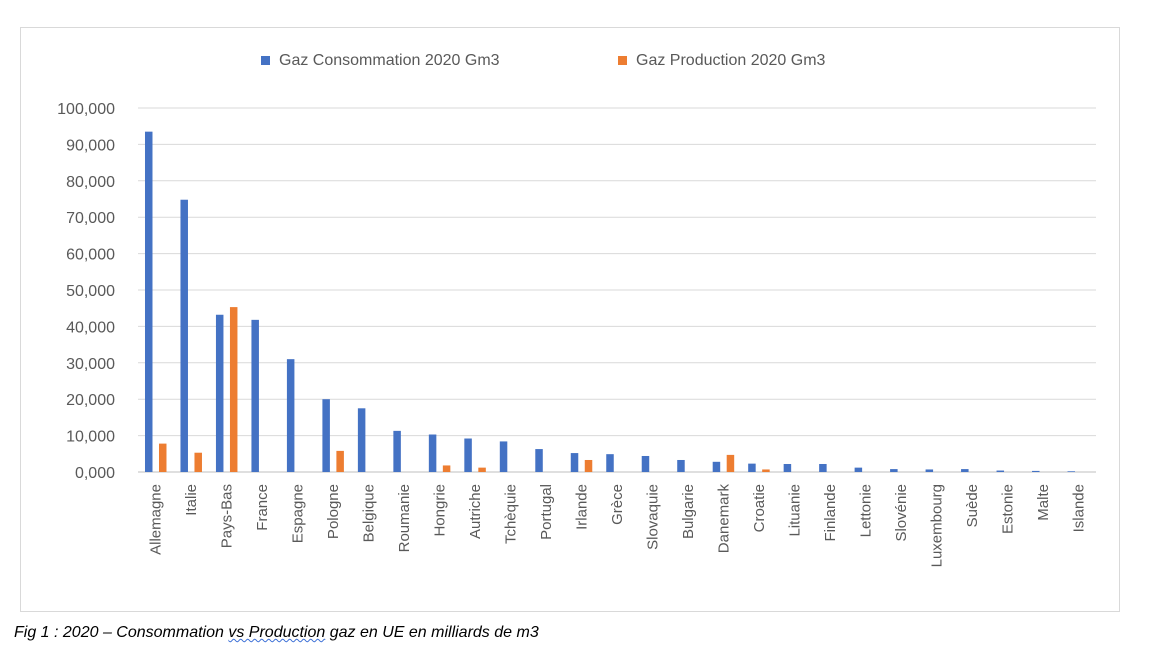  Describe the element at coordinates (731, 60) in the screenshot. I see `legend-label: Gaz Production 2020 Gm3` at that location.